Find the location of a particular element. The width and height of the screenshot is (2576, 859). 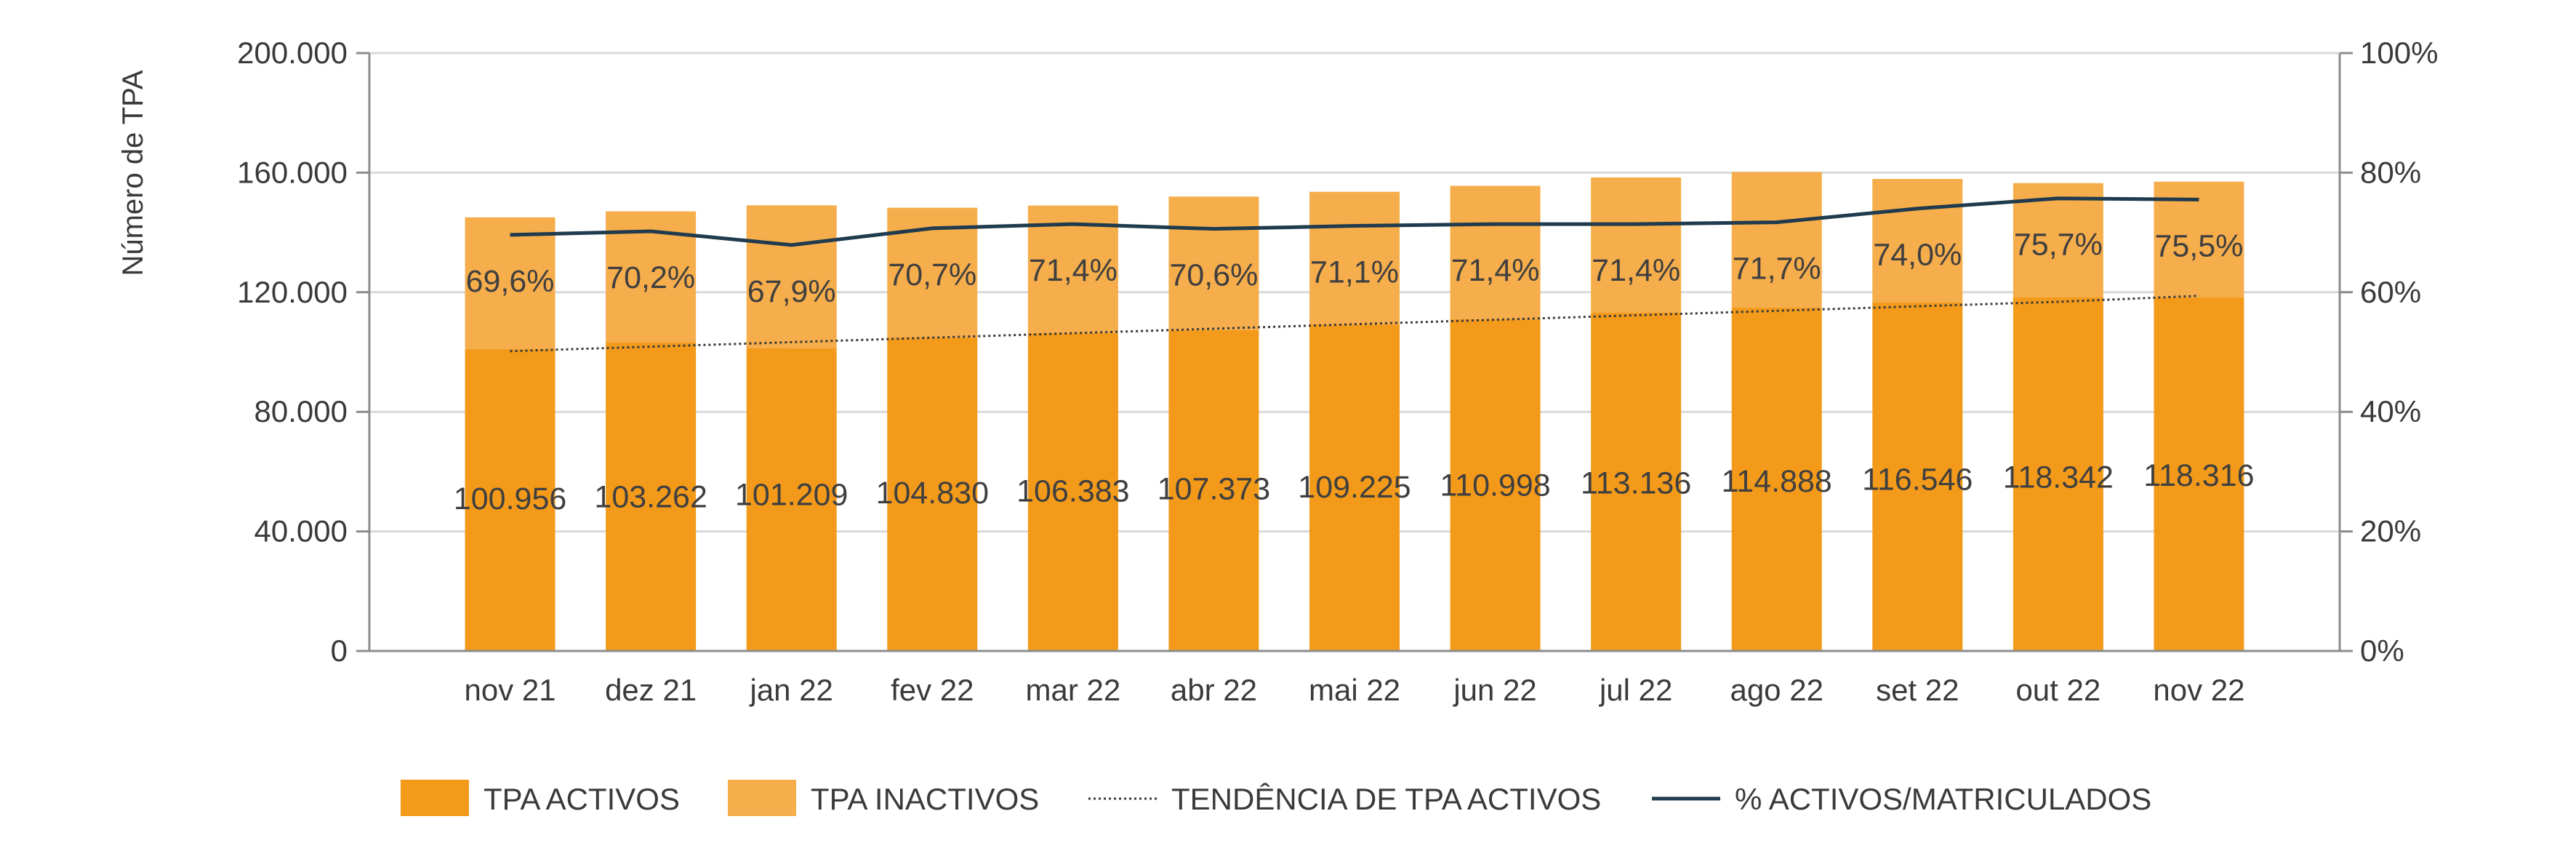

pct-data-label: 75,7% is located at coordinates (2058, 245).